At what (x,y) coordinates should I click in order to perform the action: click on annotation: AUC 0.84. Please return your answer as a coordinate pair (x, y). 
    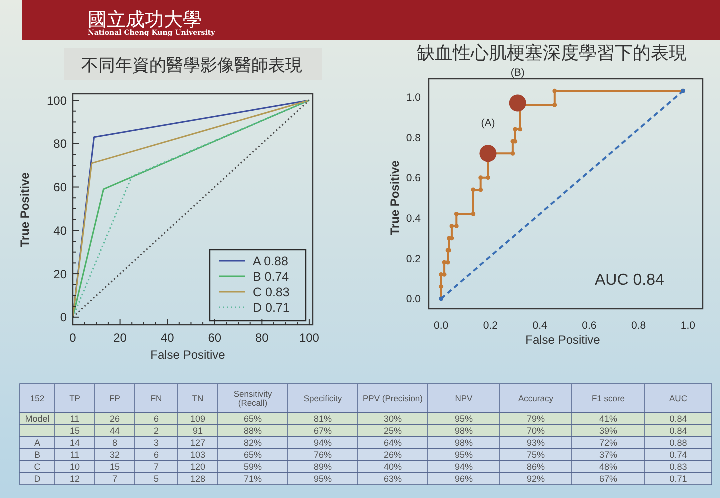
    Looking at the image, I should click on (629, 280).